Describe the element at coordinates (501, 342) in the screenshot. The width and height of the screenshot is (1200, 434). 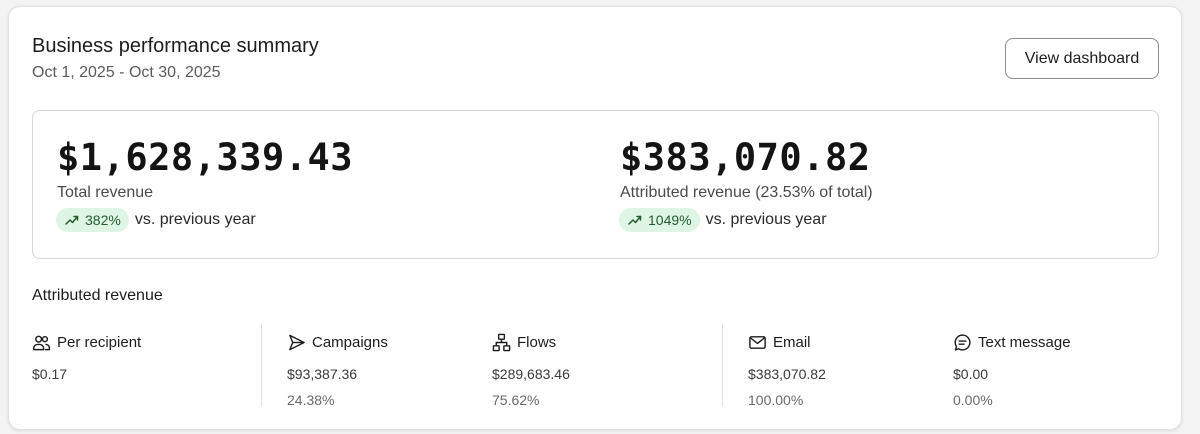
I see `flow-icon` at that location.